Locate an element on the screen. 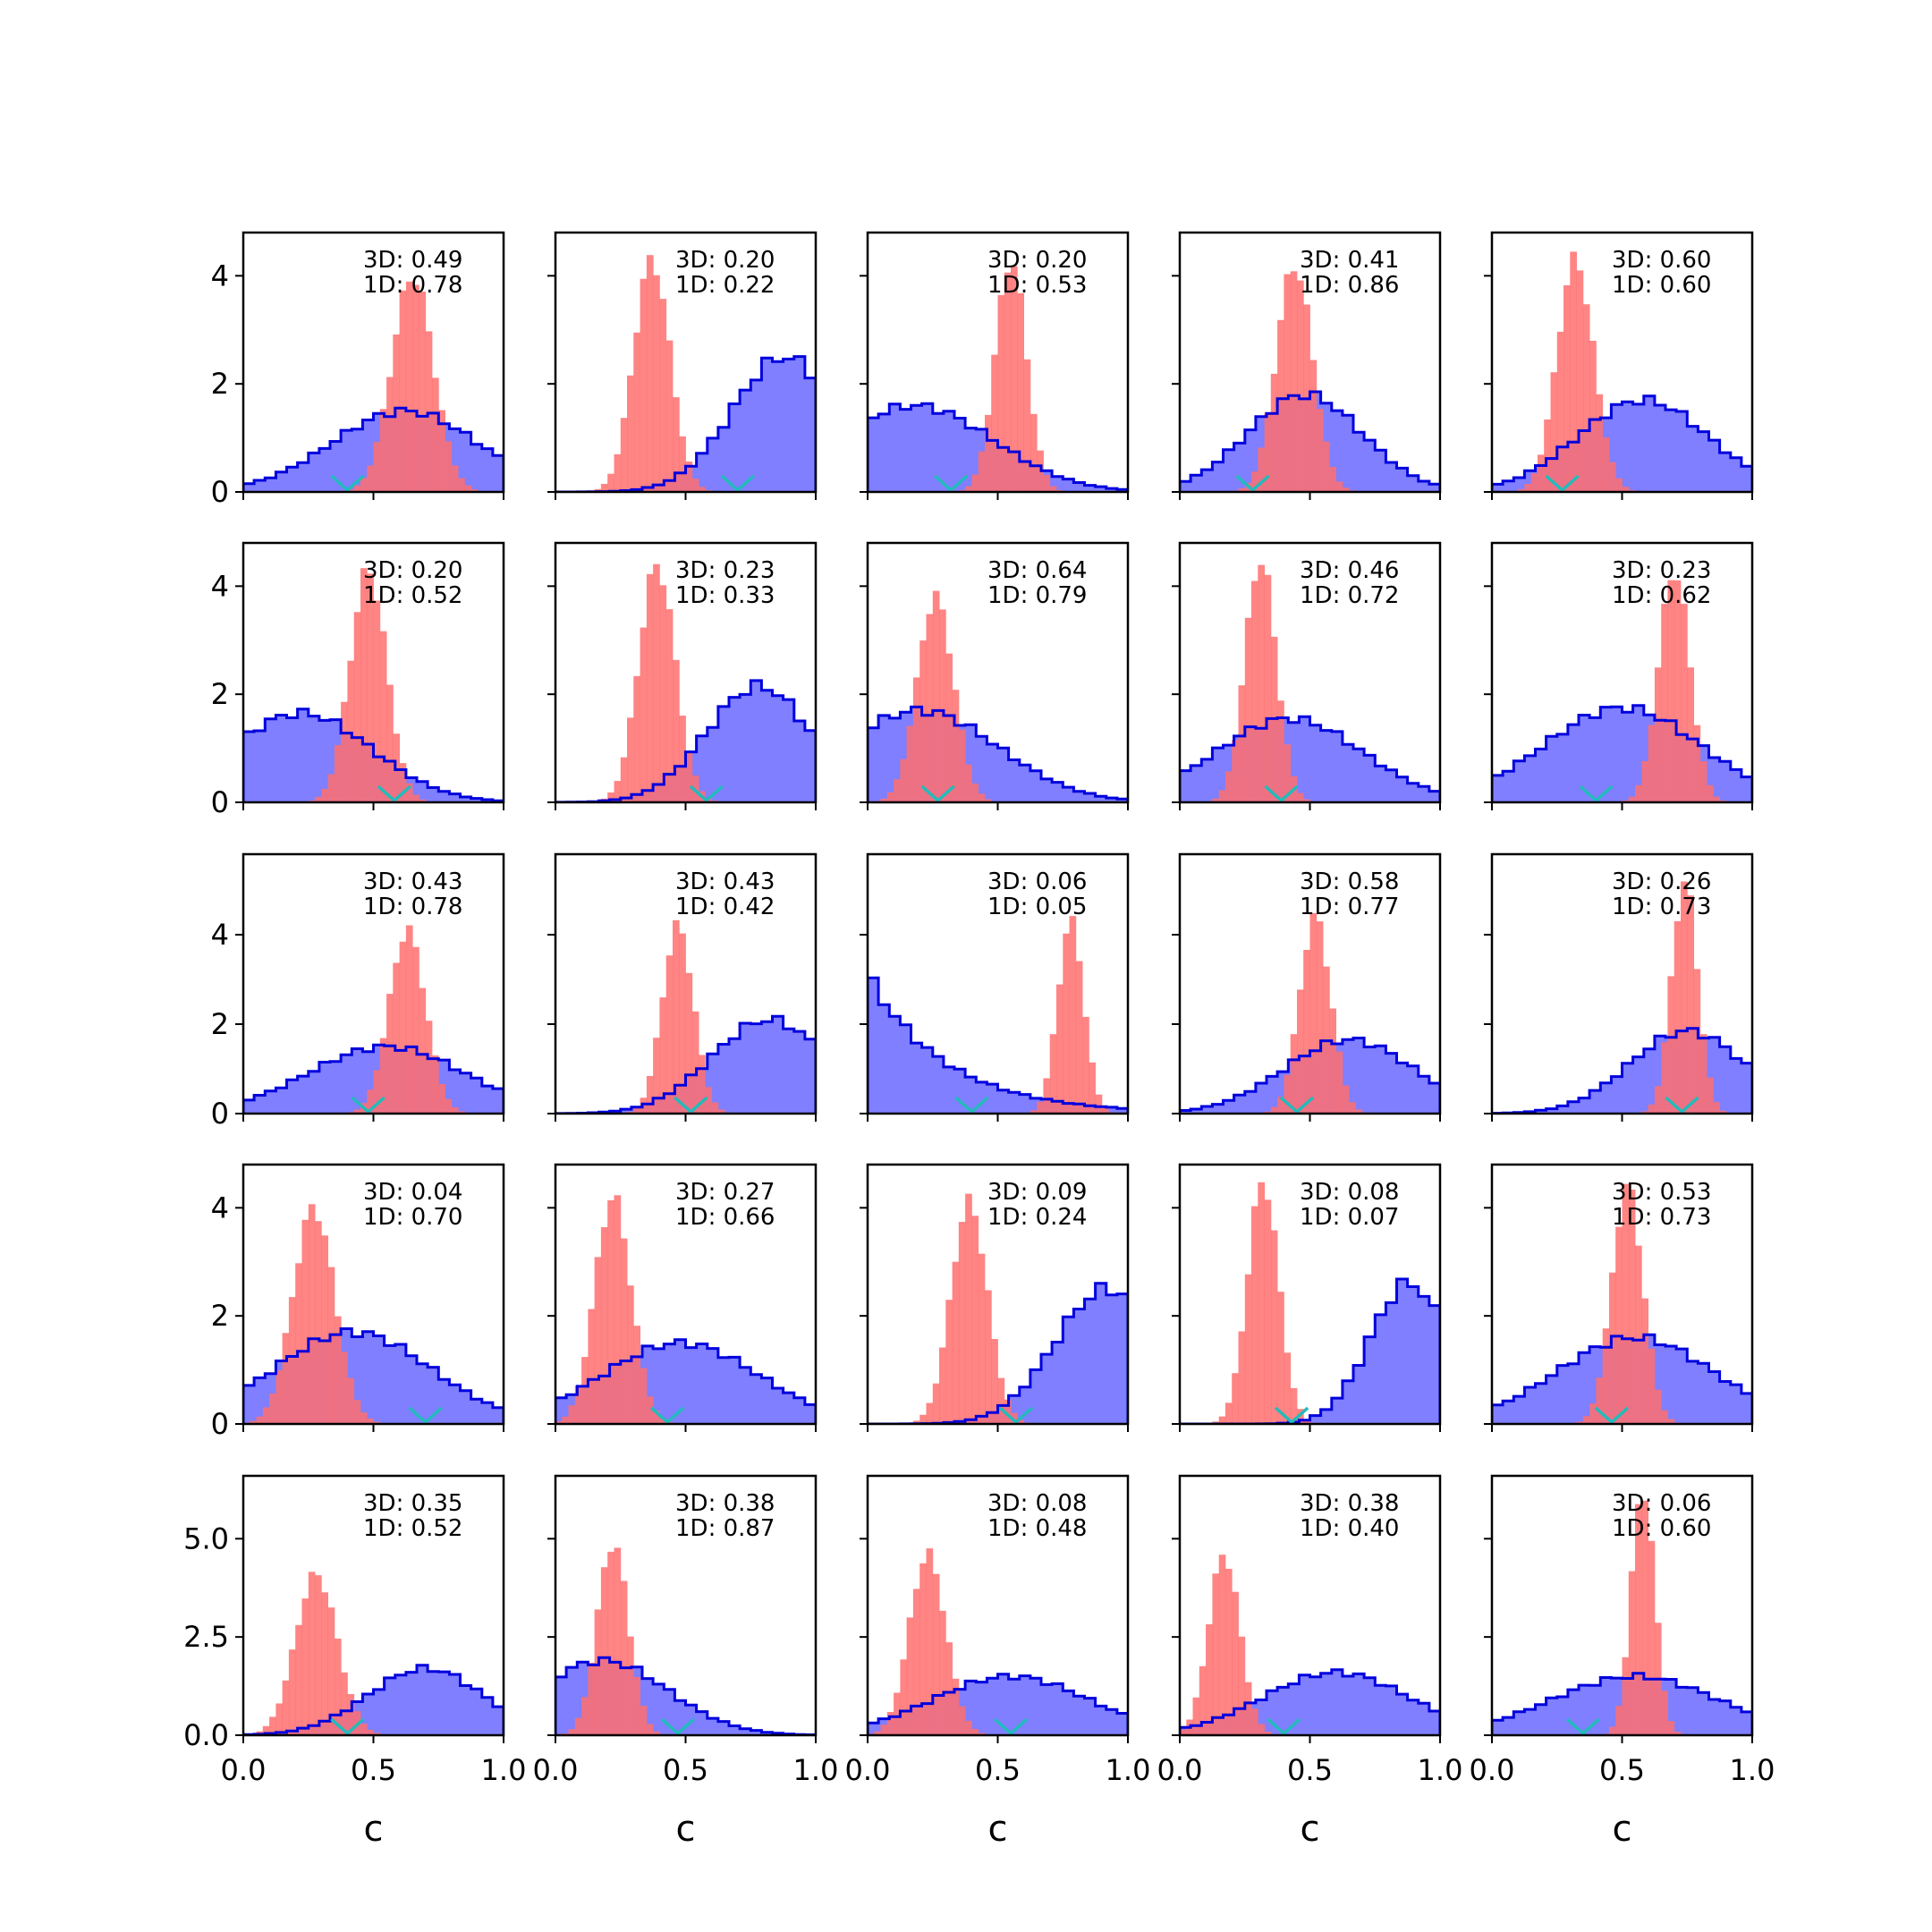 The image size is (1932, 1932). label-1d: 1D: 0.42 is located at coordinates (725, 907).